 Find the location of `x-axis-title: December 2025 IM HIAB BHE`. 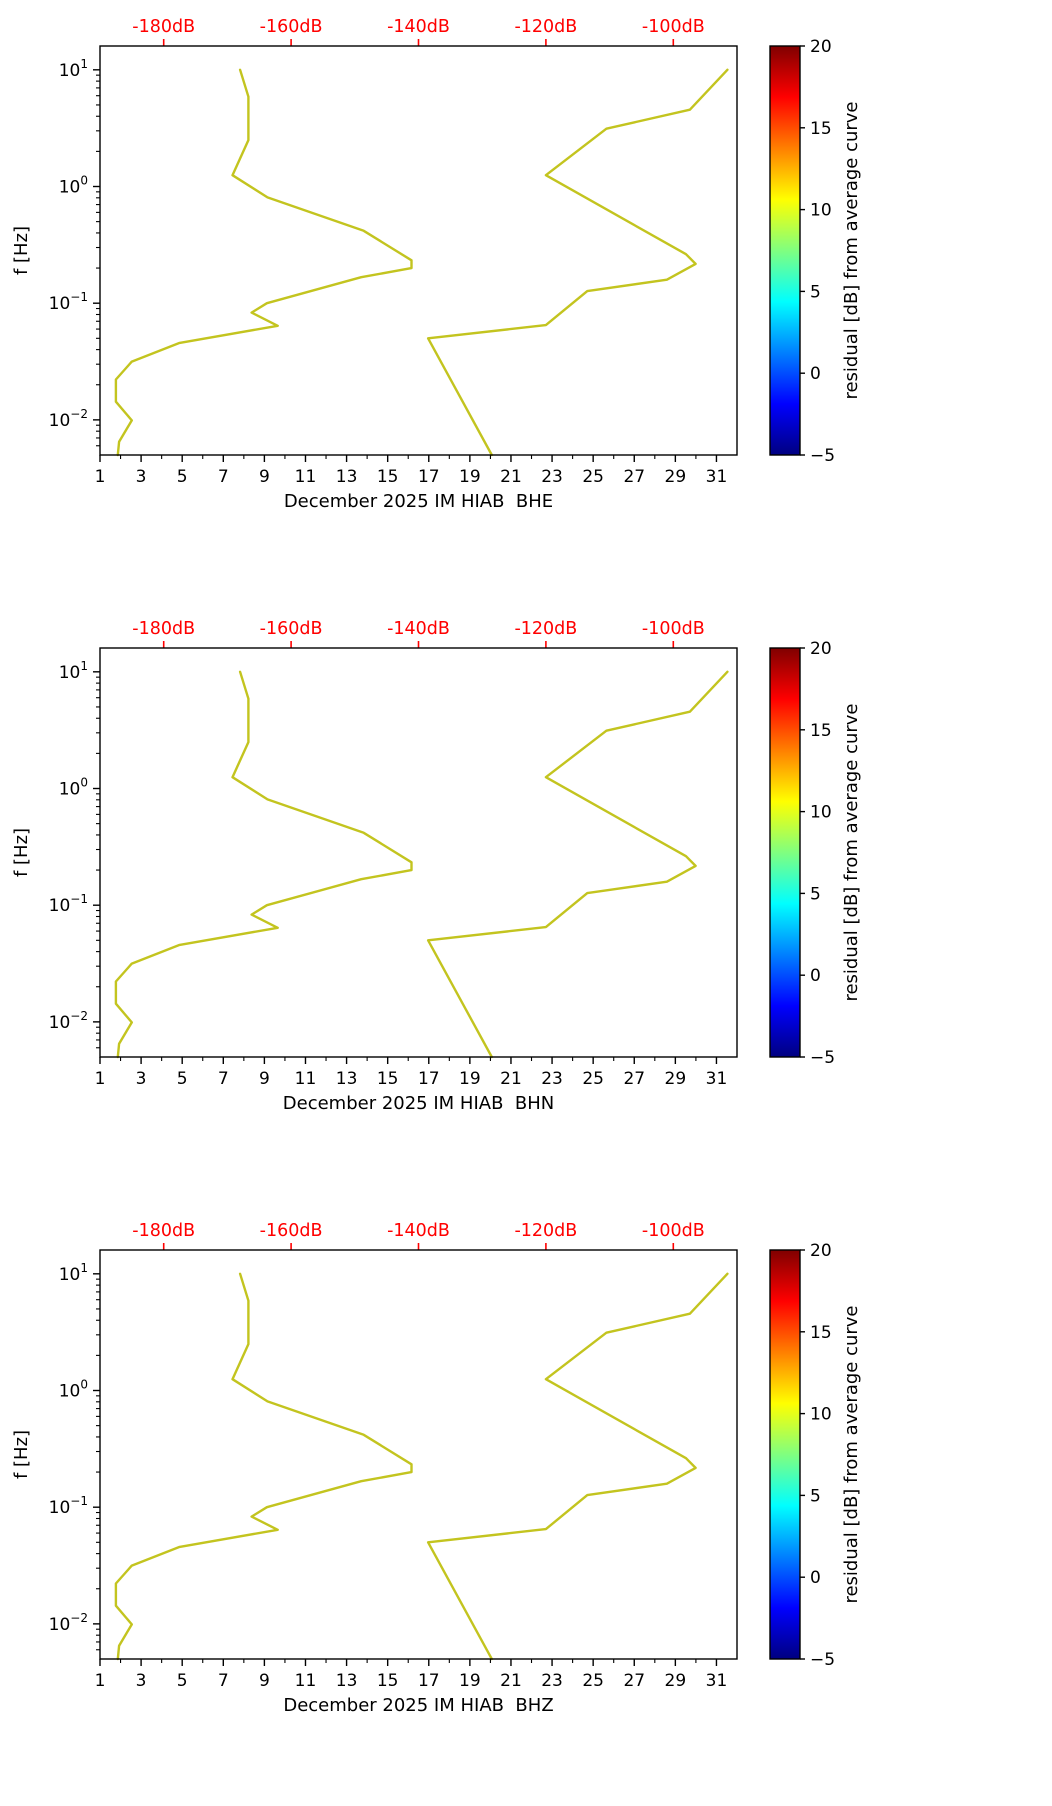

x-axis-title: December 2025 IM HIAB BHE is located at coordinates (418, 501).